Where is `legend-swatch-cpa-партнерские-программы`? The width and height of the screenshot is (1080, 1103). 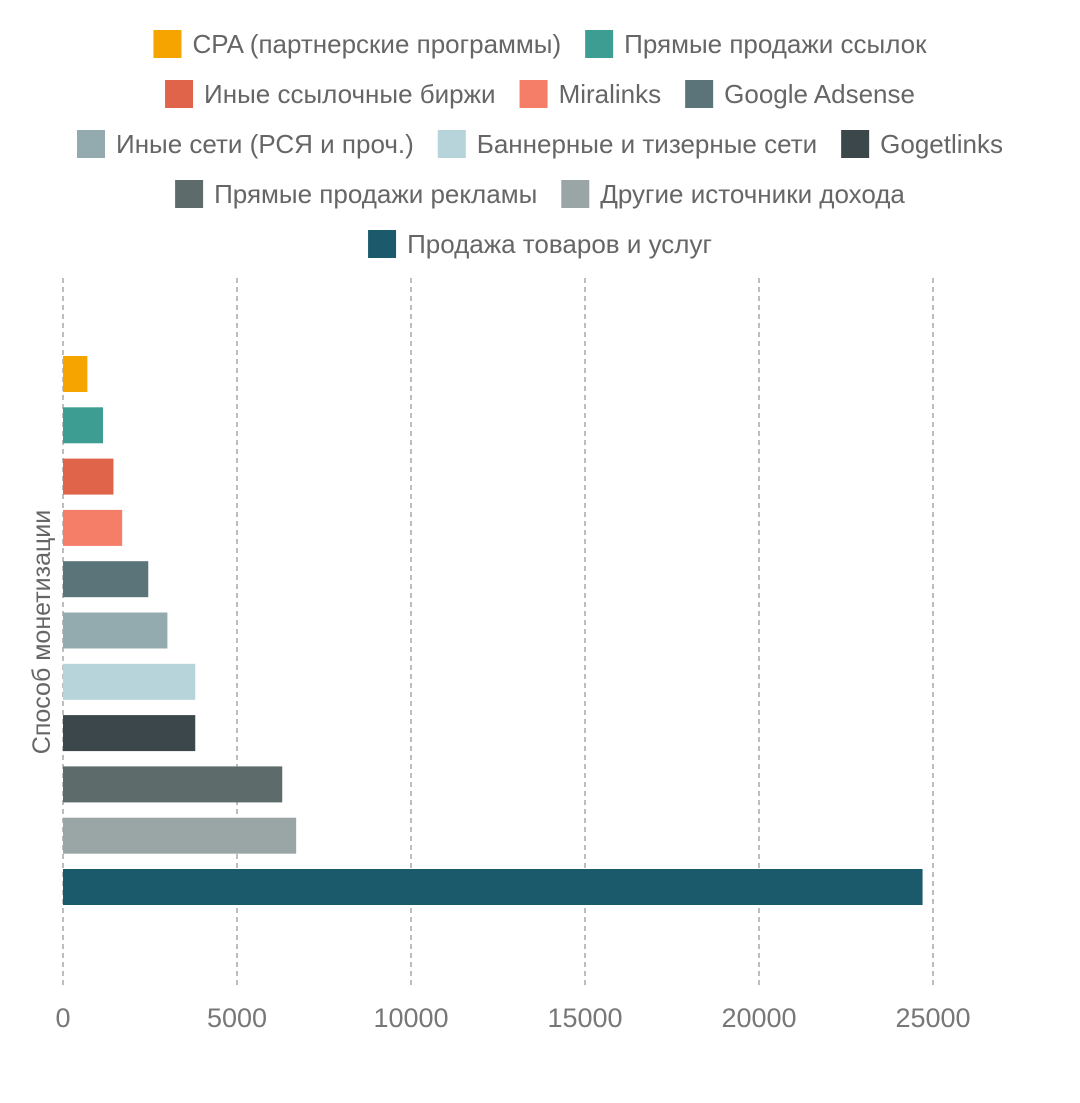 legend-swatch-cpa-партнерские-программы is located at coordinates (167, 44).